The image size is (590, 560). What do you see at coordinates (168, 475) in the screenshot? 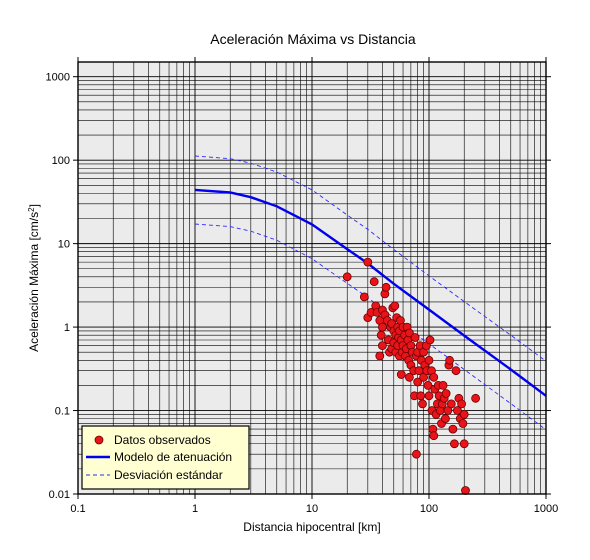
I see `legend-label-deviation: Desviación estándar` at bounding box center [168, 475].